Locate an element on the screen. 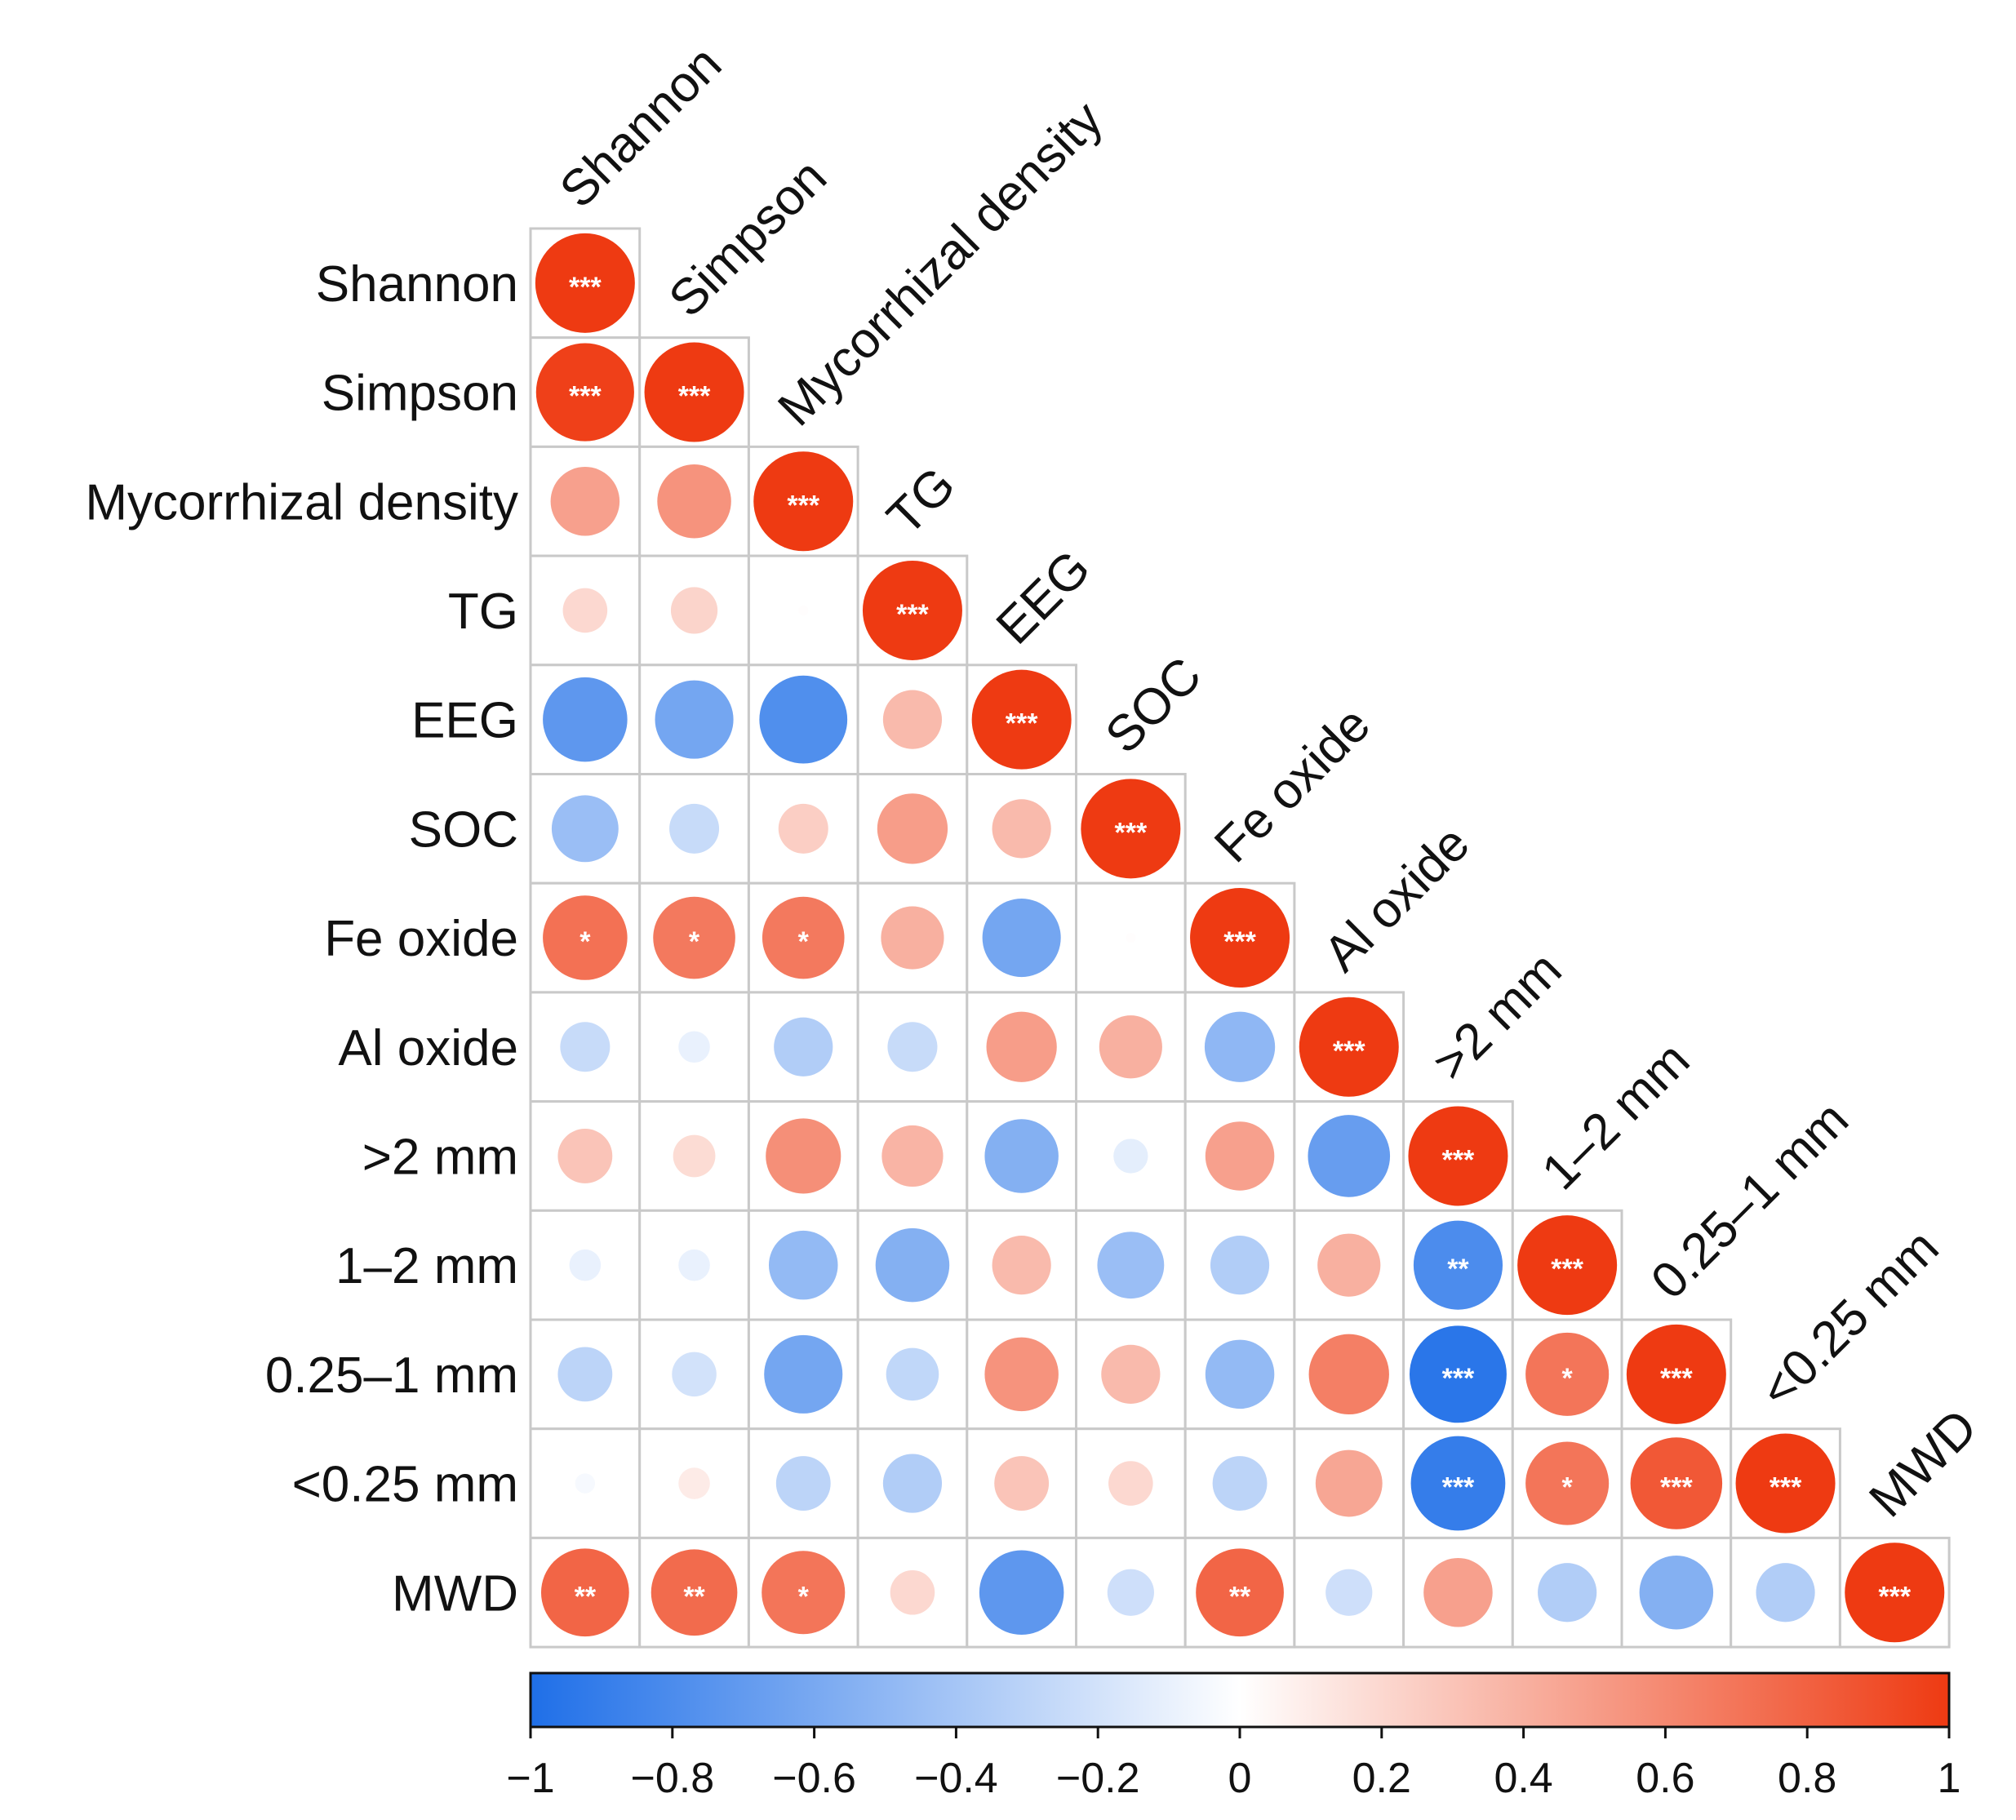 This screenshot has width=2016, height=1820. column-label: Al oxide is located at coordinates (1397, 899).